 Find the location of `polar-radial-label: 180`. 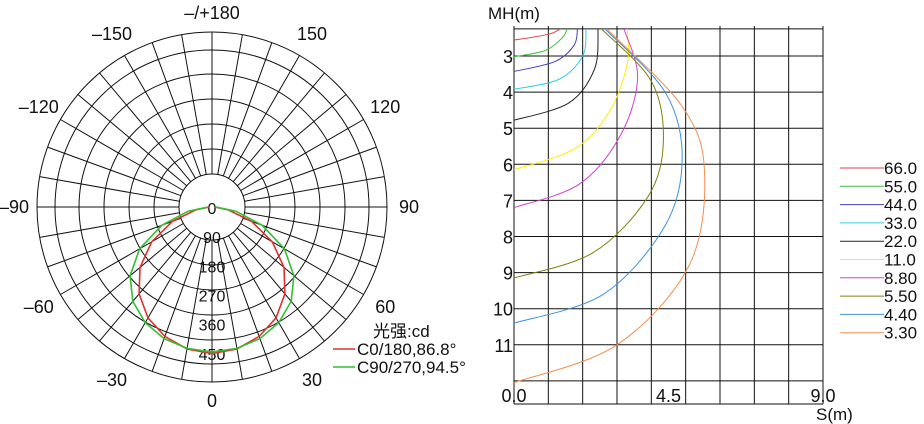

polar-radial-label: 180 is located at coordinates (212, 267).